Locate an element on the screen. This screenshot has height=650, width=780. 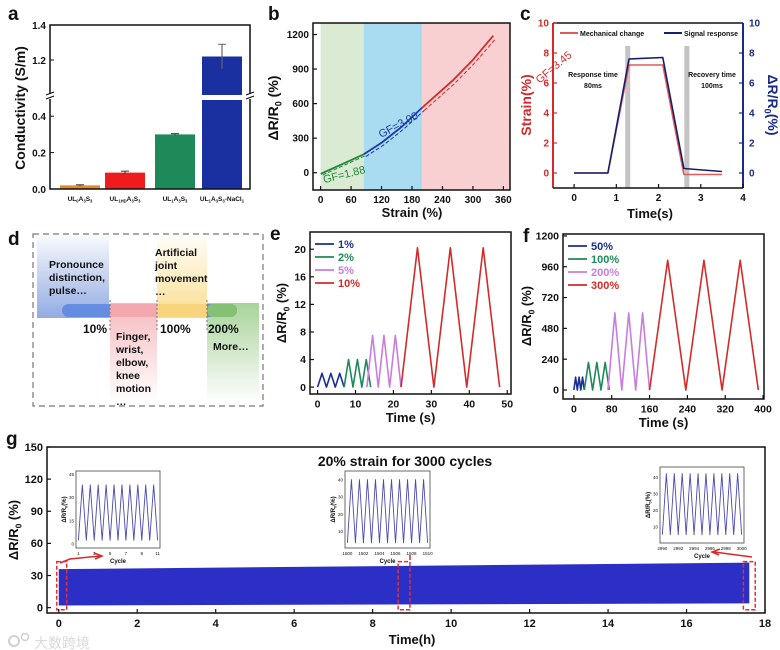
series-2-fit is located at coordinates (459, 74).